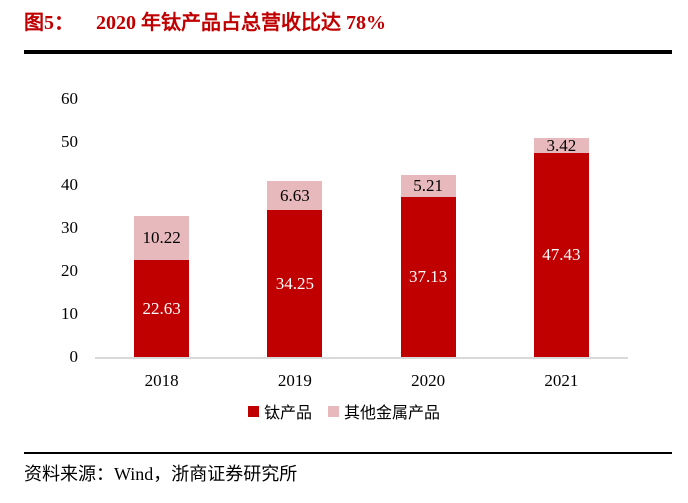 The width and height of the screenshot is (688, 503). I want to click on bar-segment-other-metal-products: 10.22, so click(162, 238).